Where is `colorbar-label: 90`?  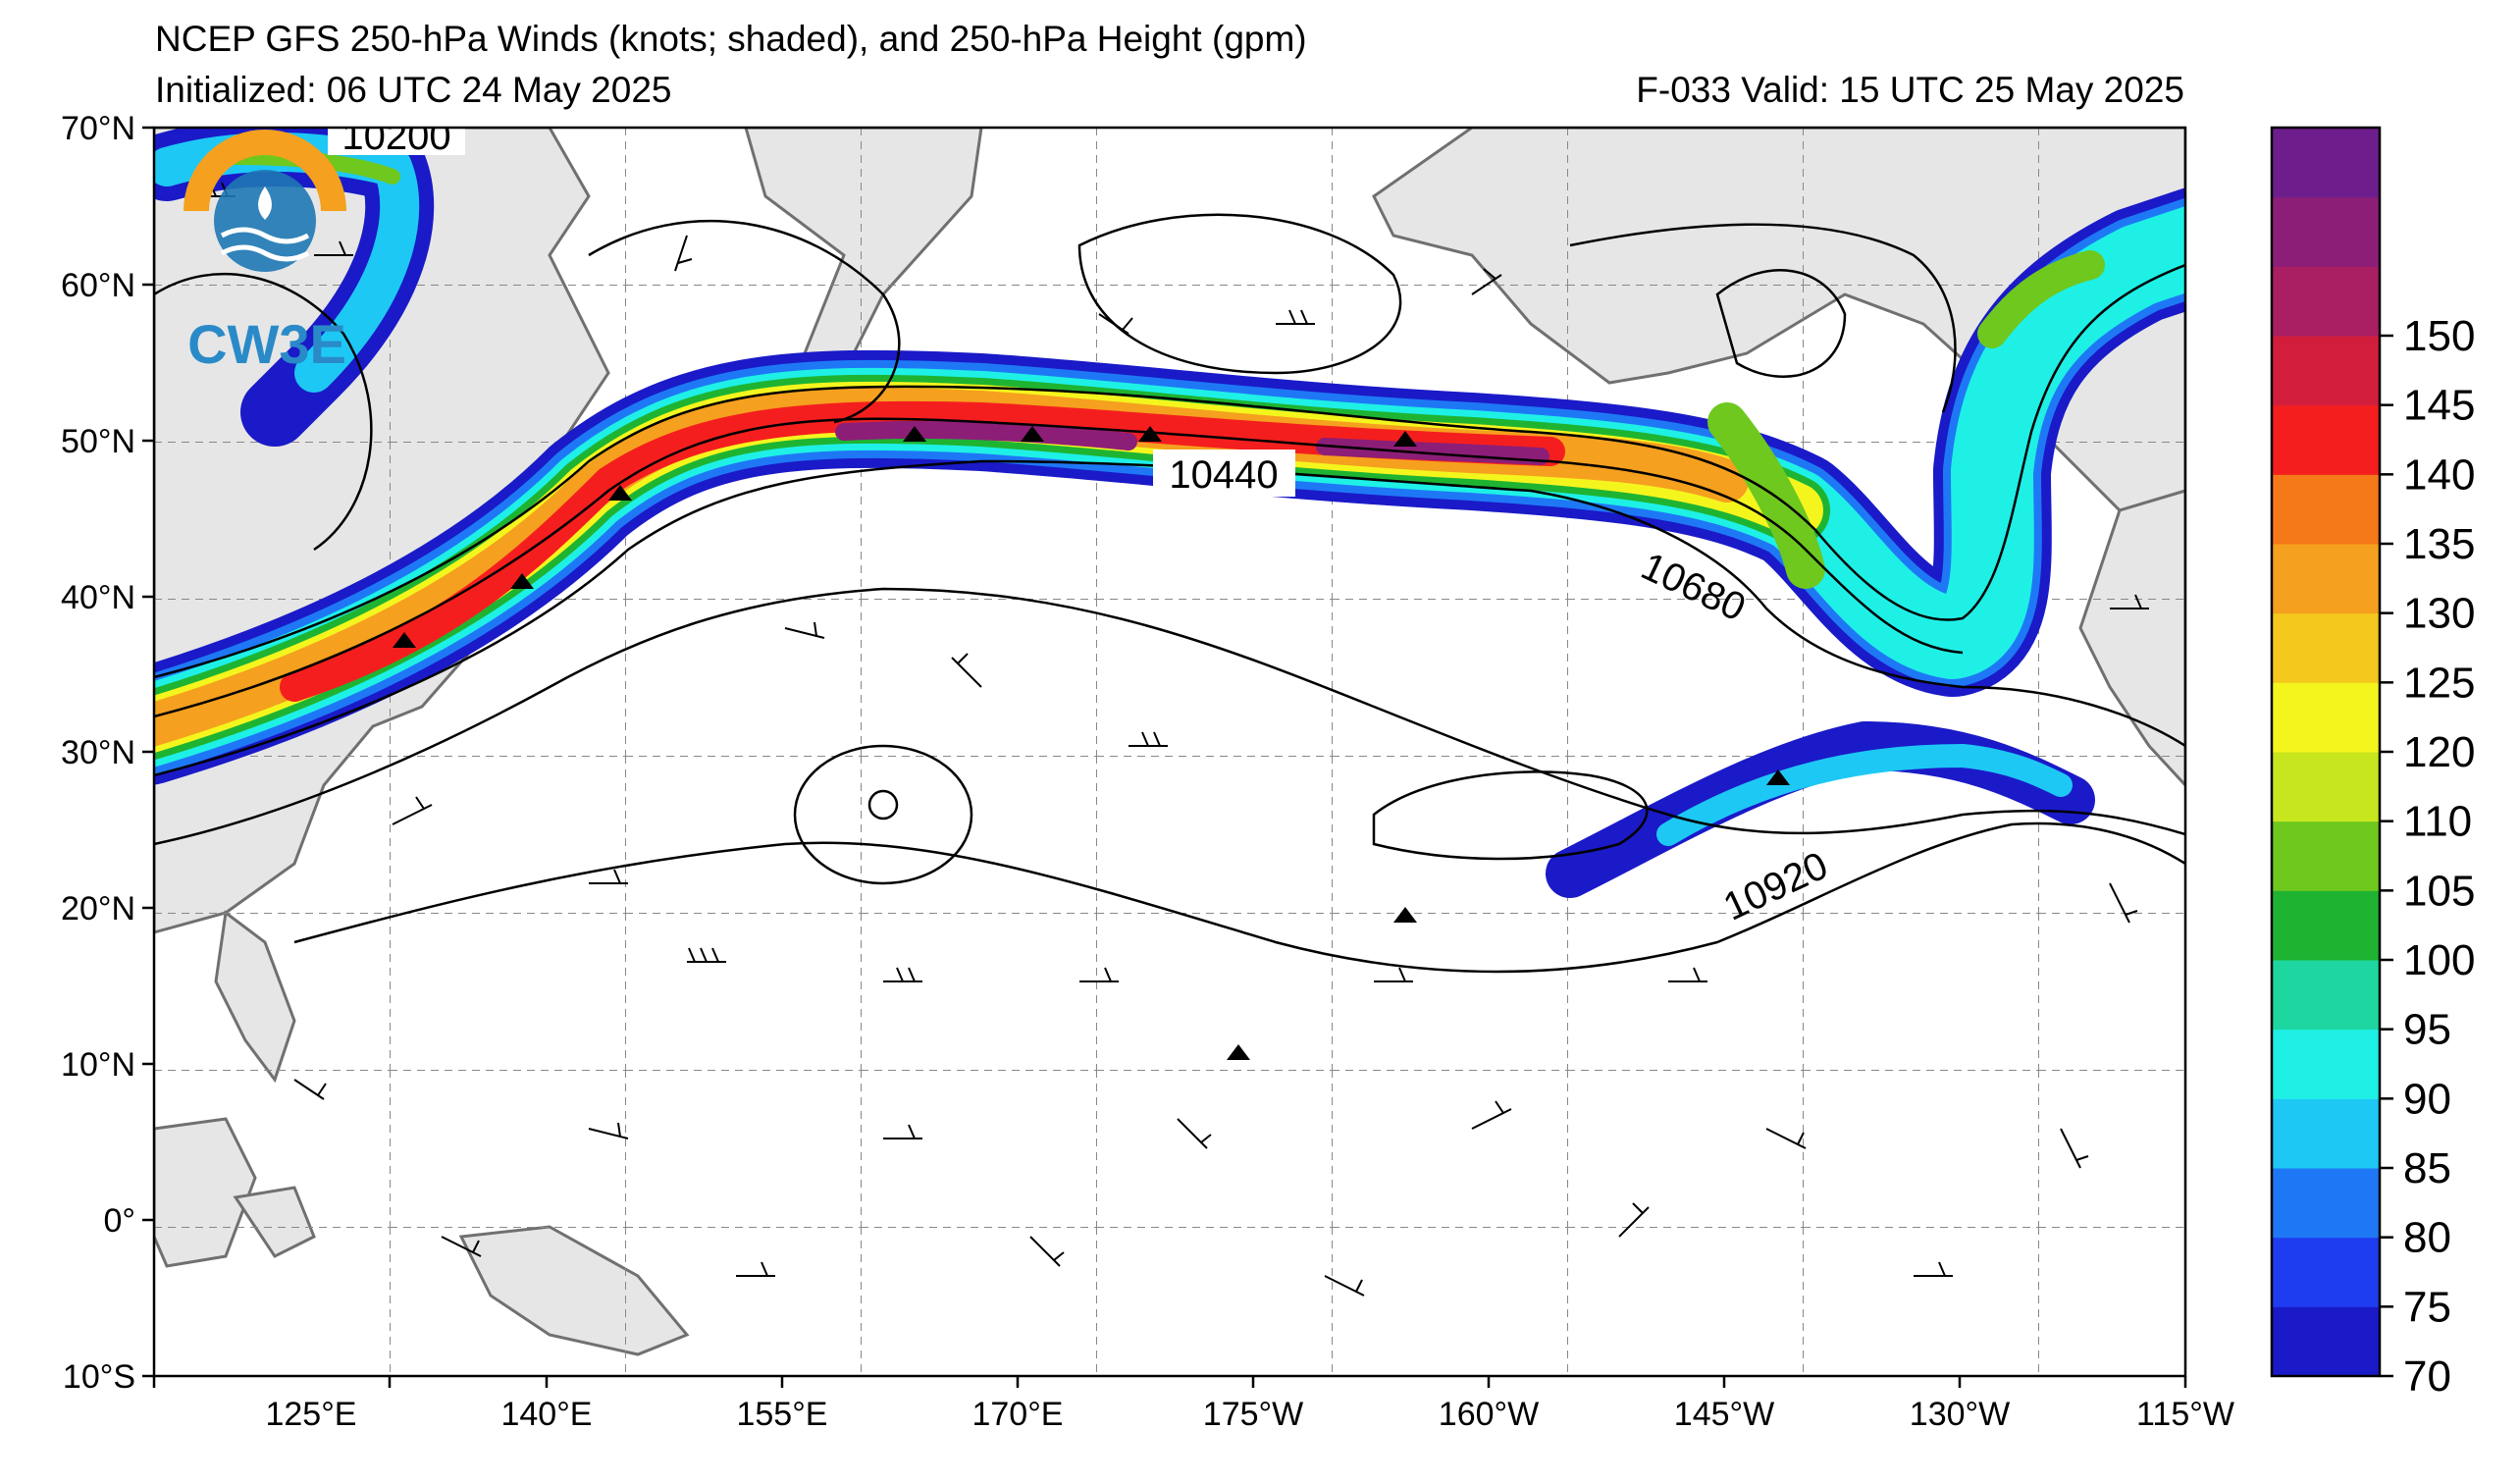
colorbar-label: 90 is located at coordinates (2427, 1099).